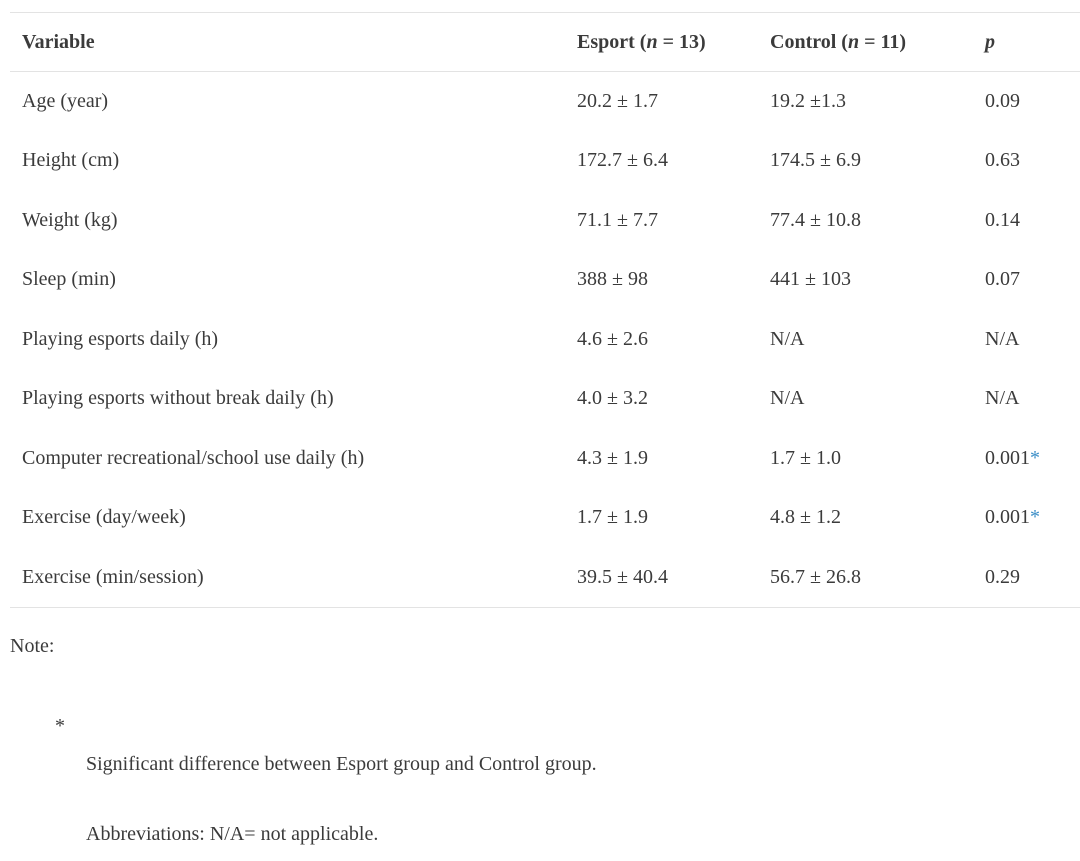  What do you see at coordinates (612, 338) in the screenshot?
I see `cell-esport: 4.6 ± 2.6` at bounding box center [612, 338].